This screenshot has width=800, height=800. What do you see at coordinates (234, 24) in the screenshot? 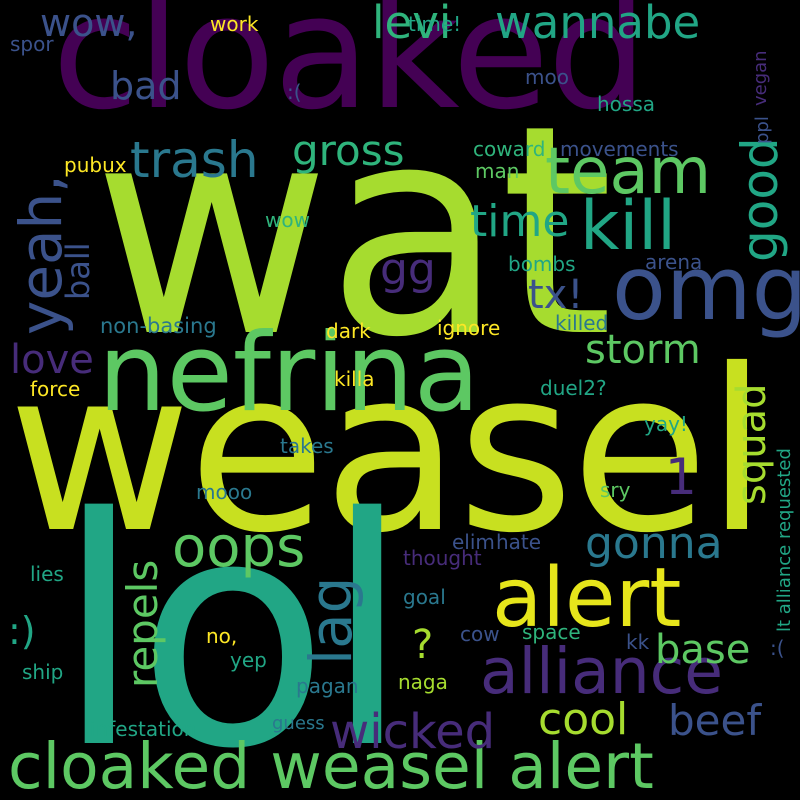
I see `word-work: work` at bounding box center [234, 24].